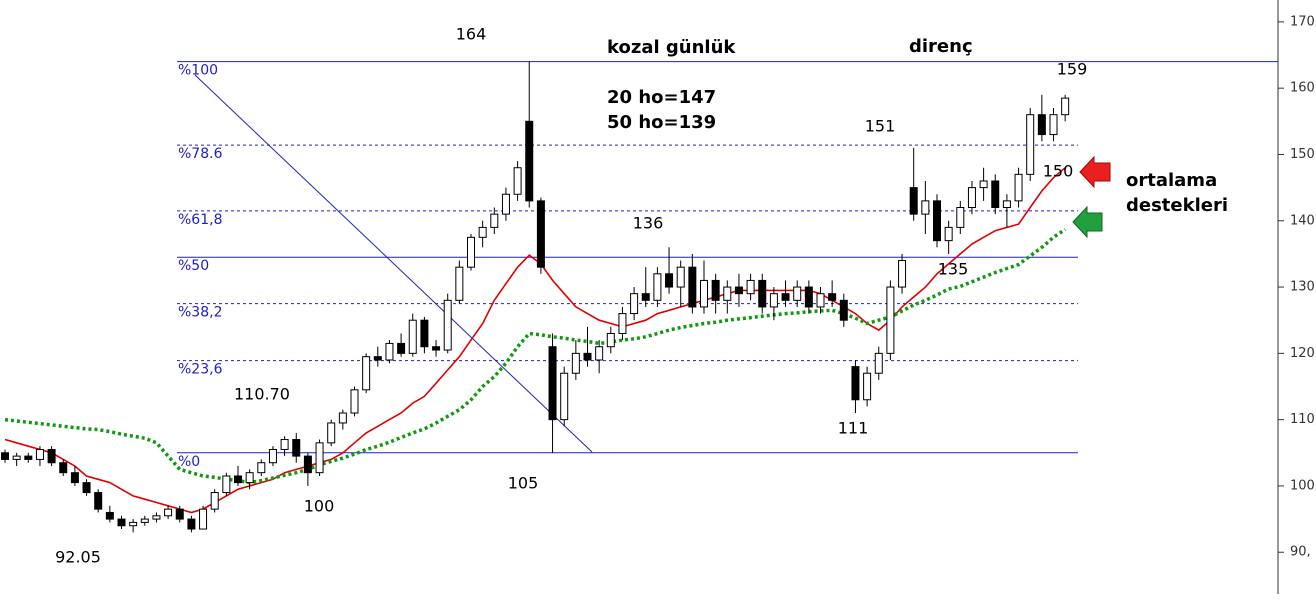  Describe the element at coordinates (853, 428) in the screenshot. I see `annotation: 111` at that location.